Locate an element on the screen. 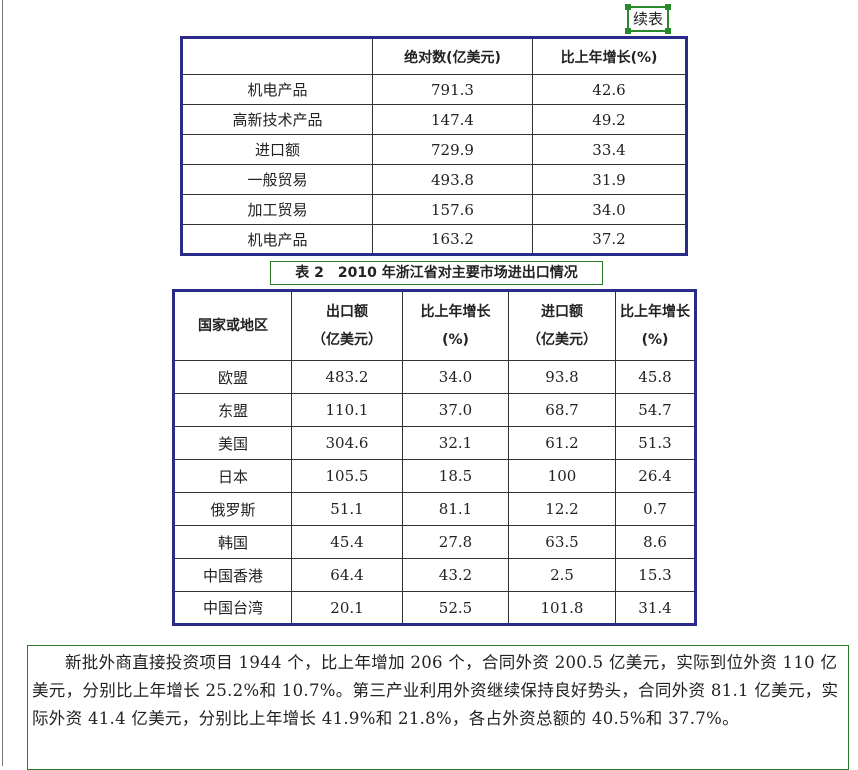  table-cell: 进口额 is located at coordinates (277, 149).